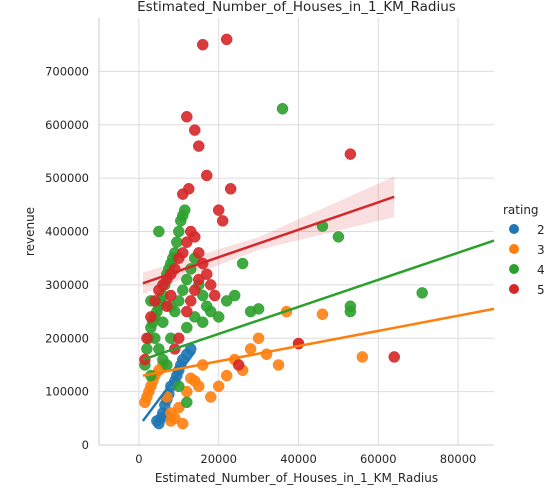 This screenshot has height=504, width=557. I want to click on x-tick-label: 40000, so click(298, 459).